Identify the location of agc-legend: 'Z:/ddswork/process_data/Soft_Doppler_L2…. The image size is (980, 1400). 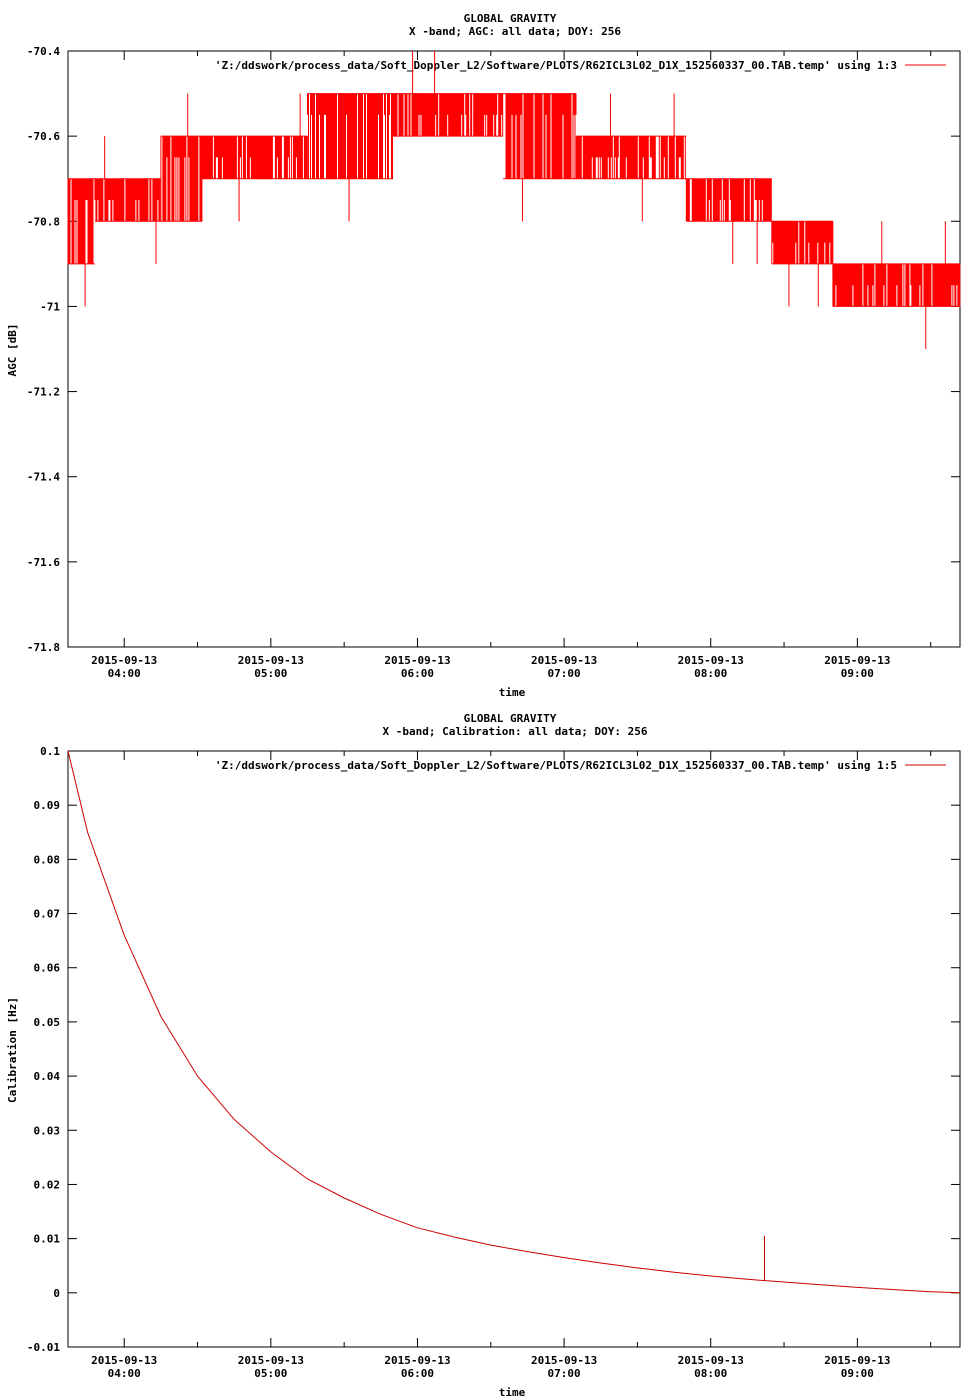
(580, 65).